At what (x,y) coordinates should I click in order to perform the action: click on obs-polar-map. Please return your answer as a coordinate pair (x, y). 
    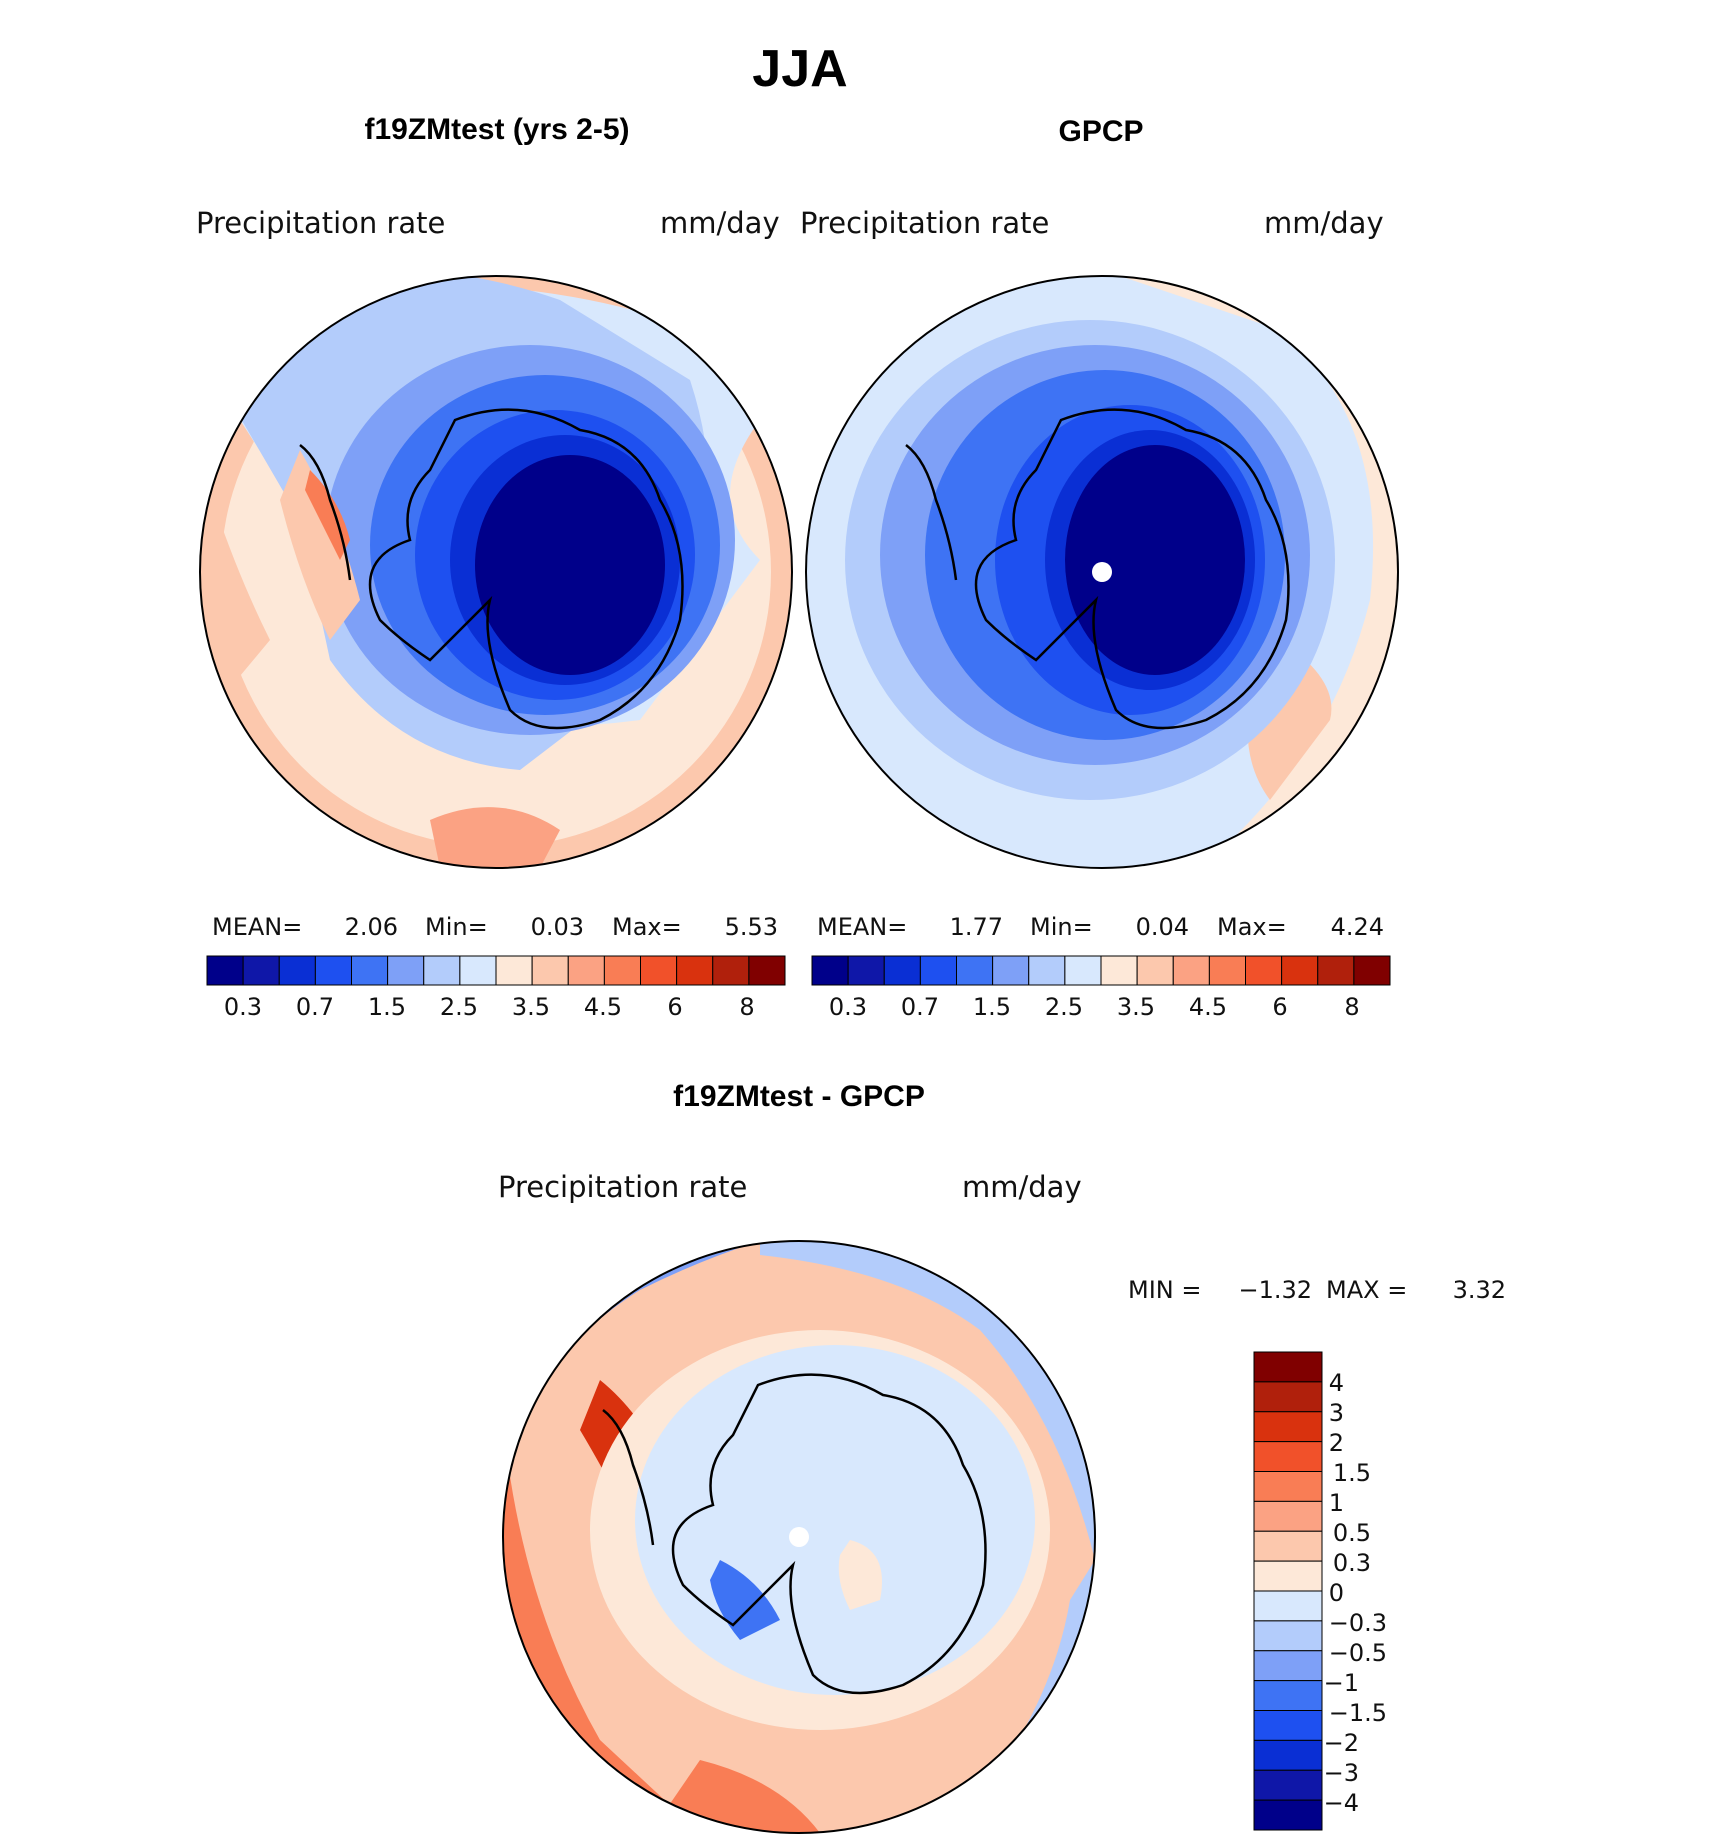
    Looking at the image, I should click on (1102, 572).